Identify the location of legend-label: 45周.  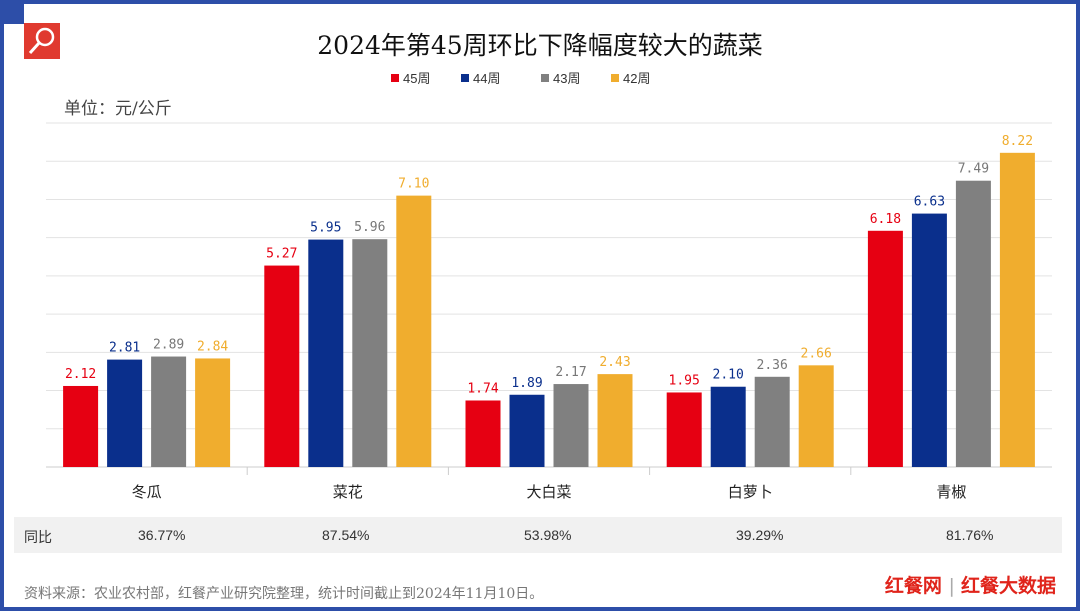
(416, 78).